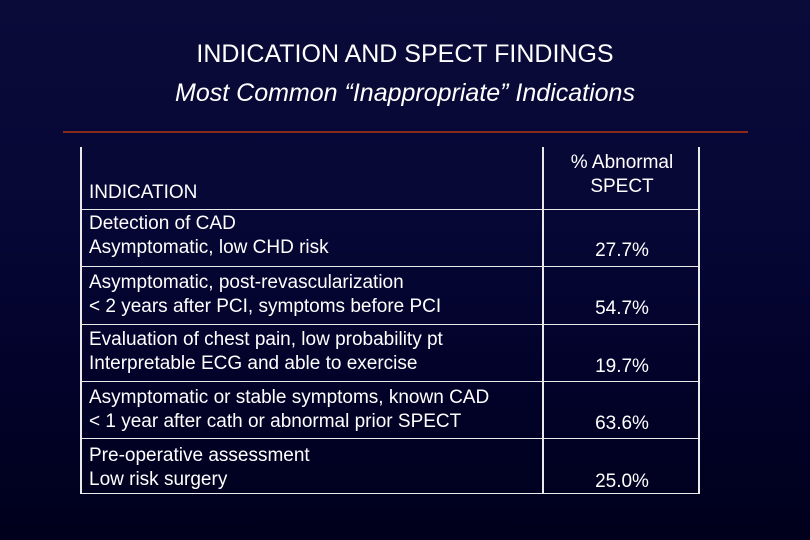 The width and height of the screenshot is (810, 540). I want to click on header-indication: INDICATION, so click(143, 192).